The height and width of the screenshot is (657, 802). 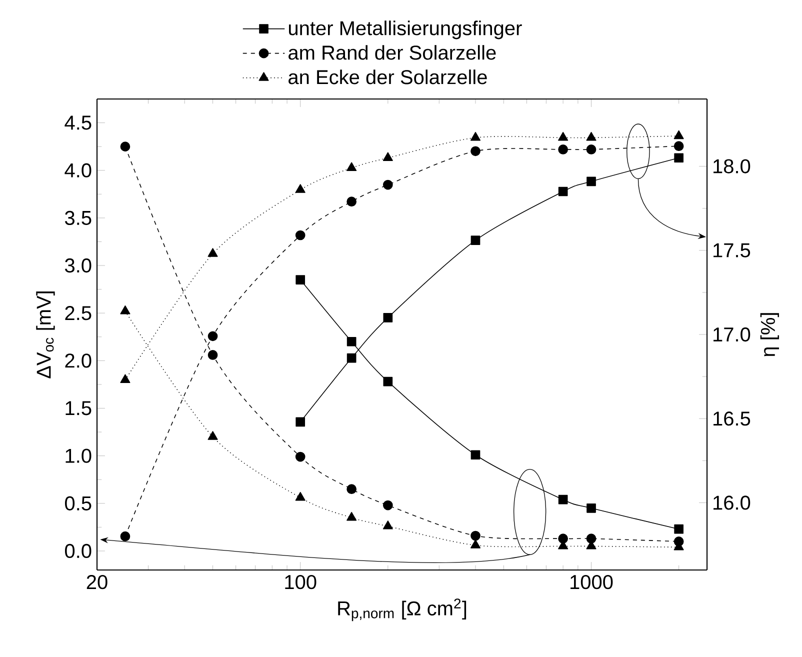 What do you see at coordinates (97, 582) in the screenshot?
I see `x-tick-label: 20` at bounding box center [97, 582].